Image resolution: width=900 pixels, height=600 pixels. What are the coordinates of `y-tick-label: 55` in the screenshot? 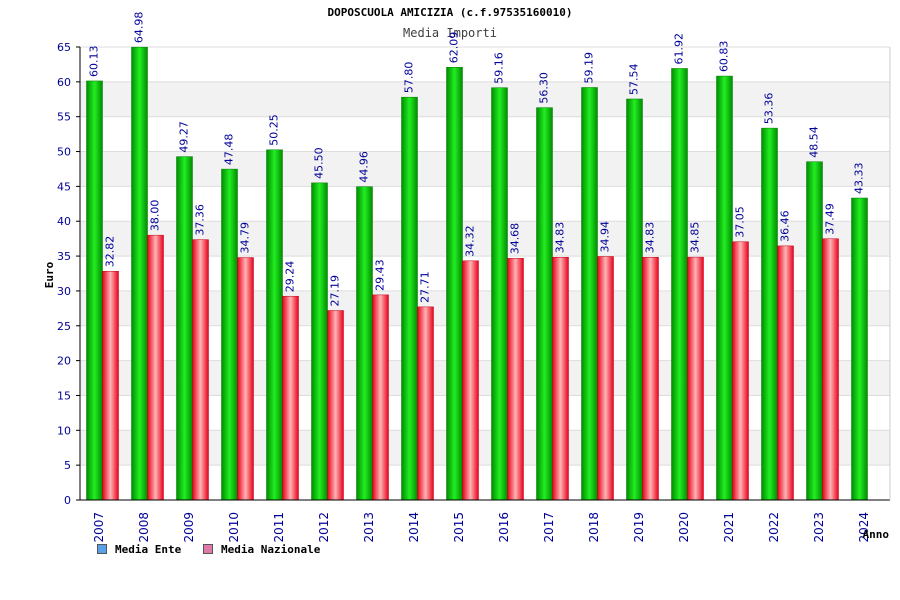 It's located at (64, 117).